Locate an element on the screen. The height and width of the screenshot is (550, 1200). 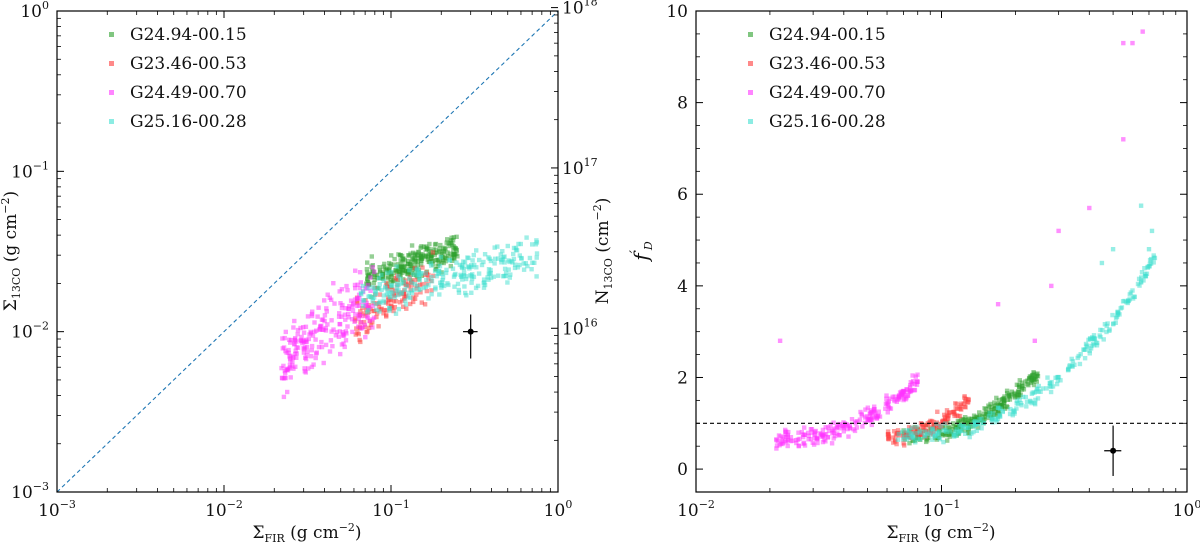
right-x-tick-label: 100 is located at coordinates (1186, 509).